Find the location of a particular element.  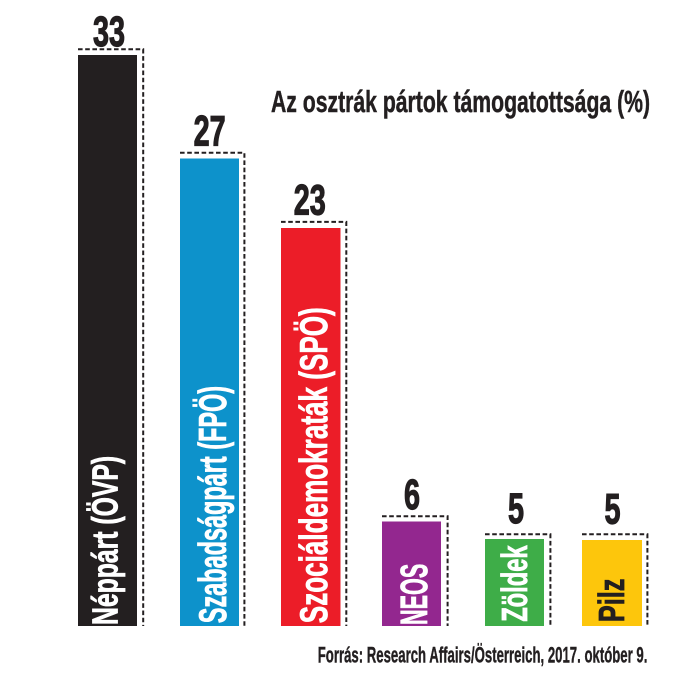

svg-text: 27 is located at coordinates (210, 131).